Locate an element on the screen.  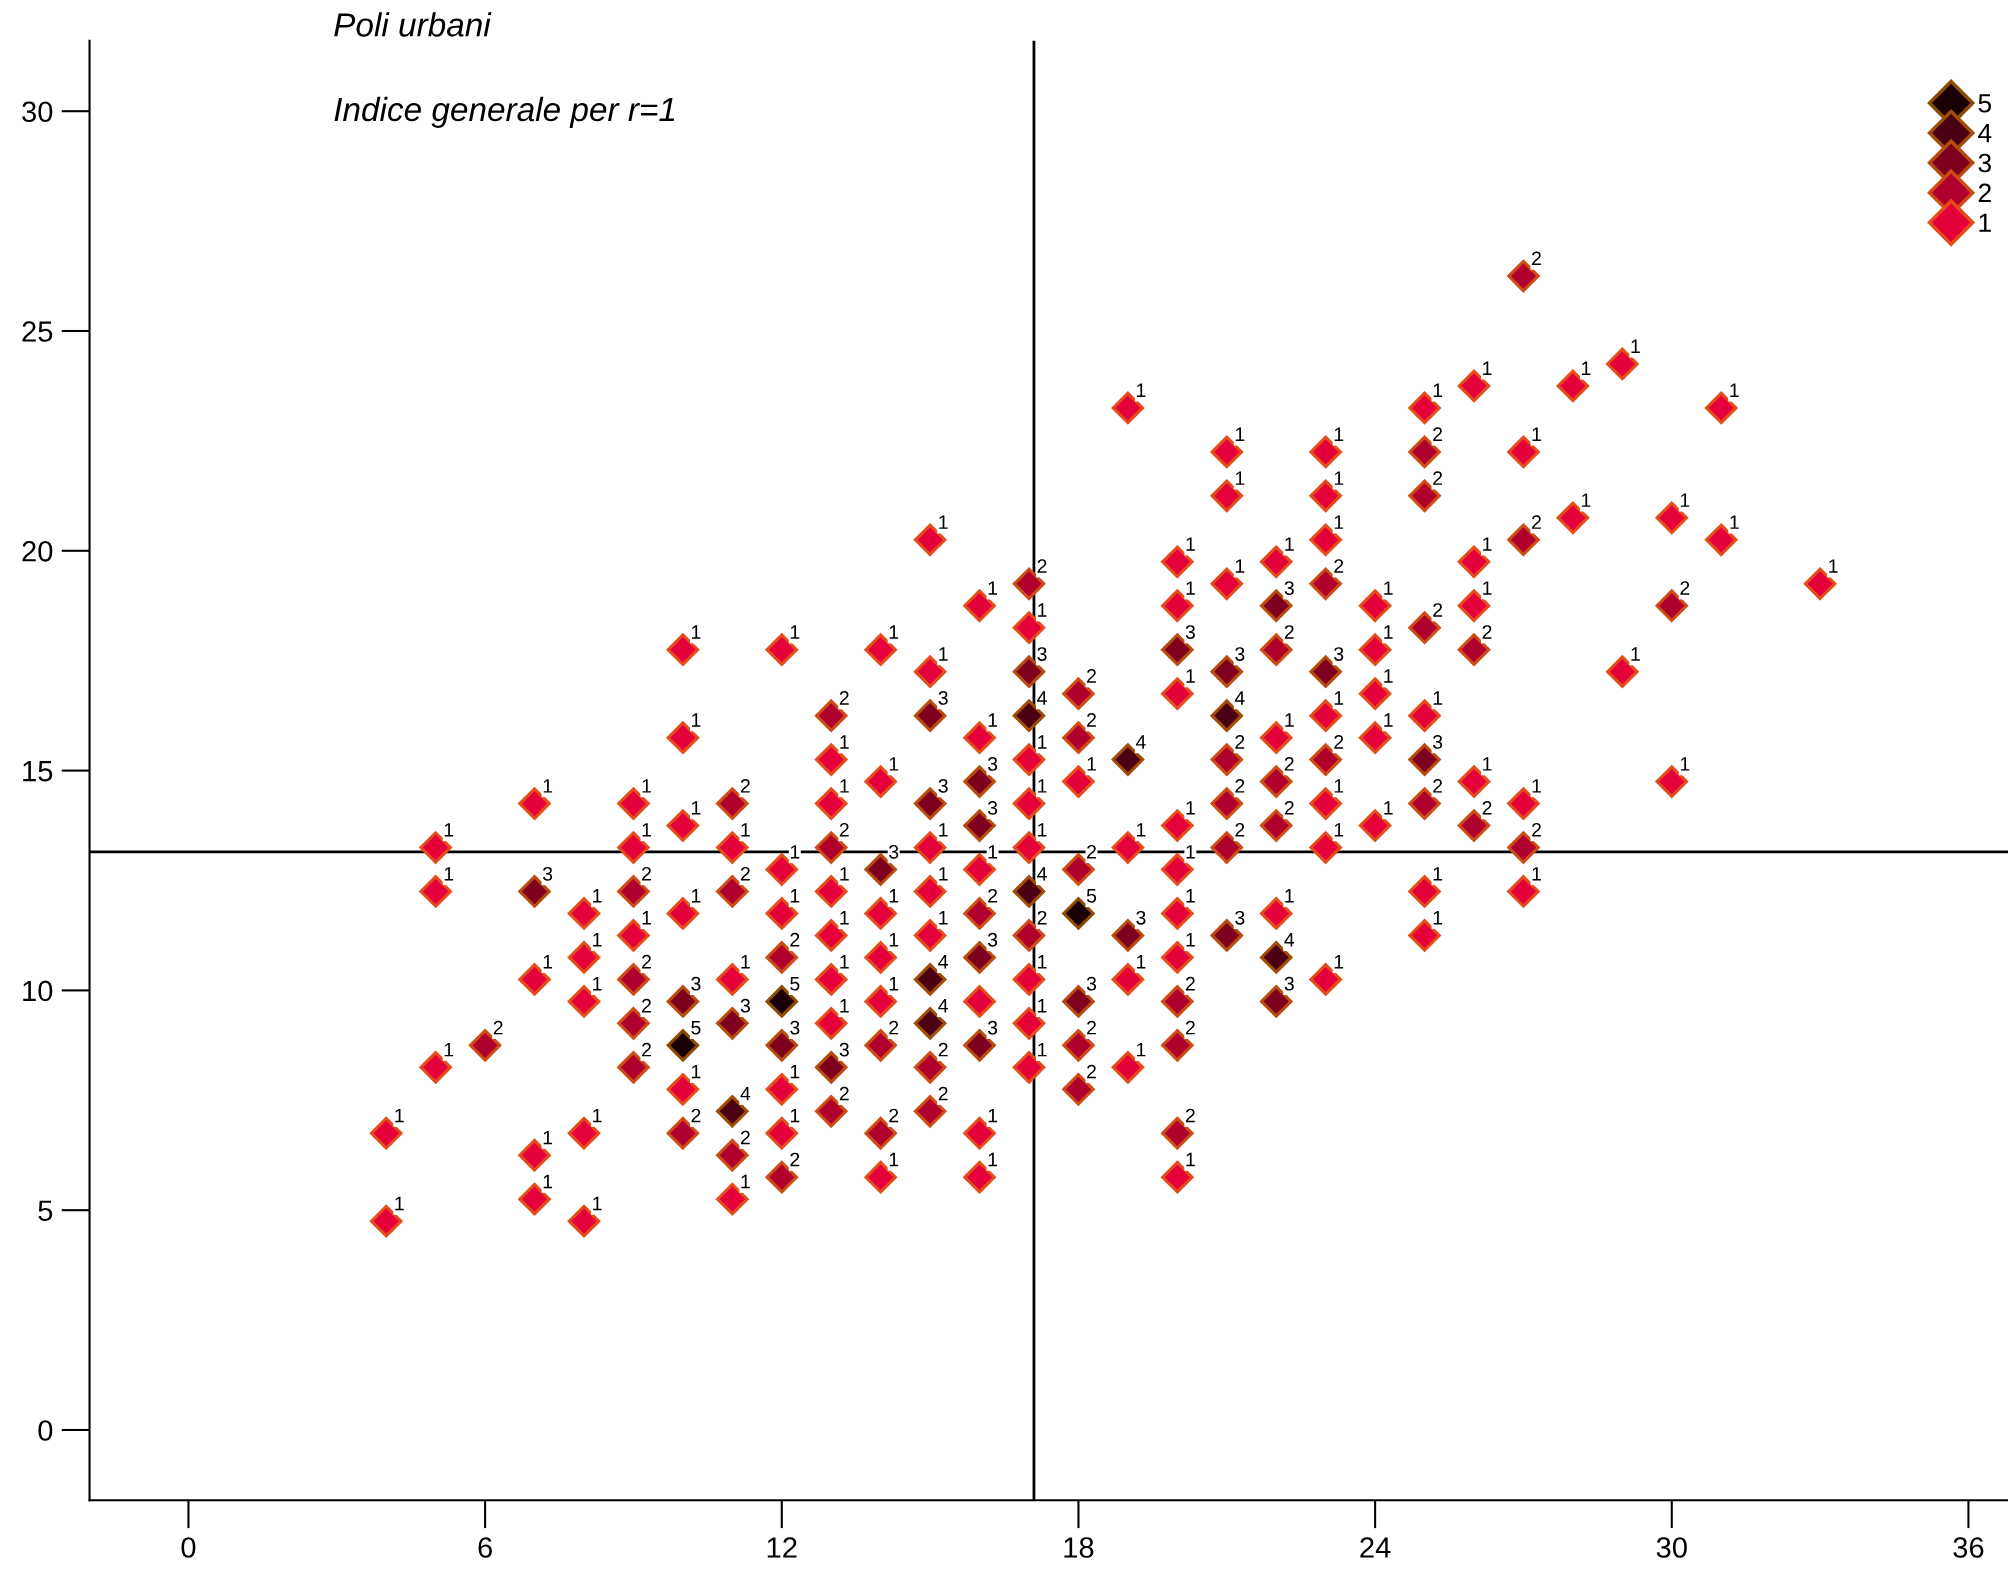
chart-title: Poli urbani is located at coordinates (413, 24).